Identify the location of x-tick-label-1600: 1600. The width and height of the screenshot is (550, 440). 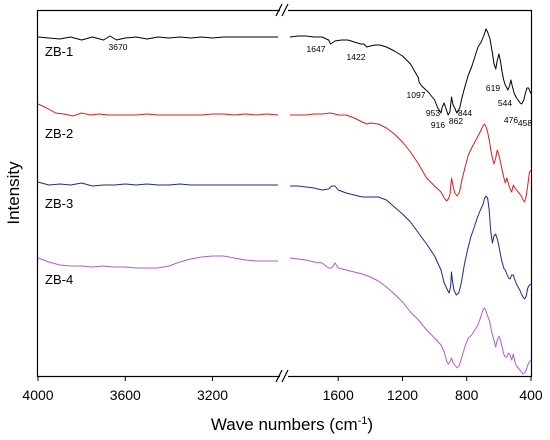
(338, 395).